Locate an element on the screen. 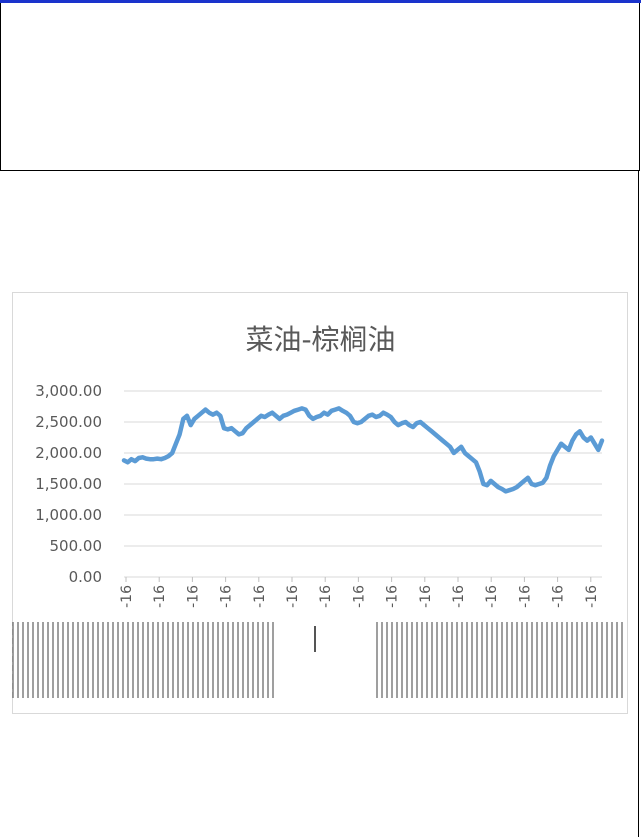 This screenshot has width=641, height=837. y-tick-label: 1,000.00 is located at coordinates (68, 515).